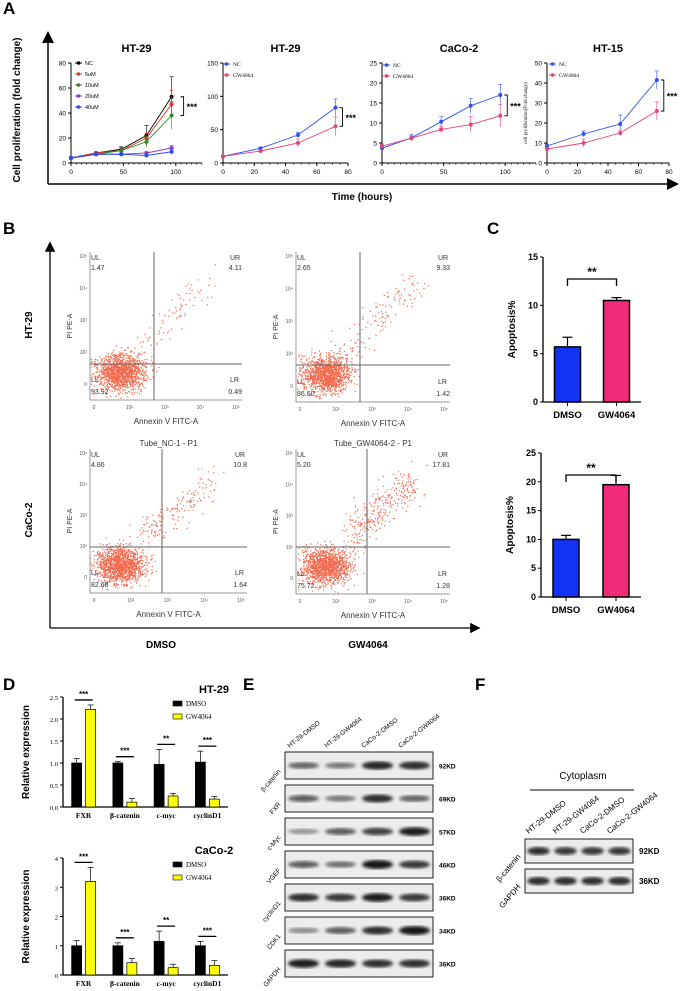  I want to click on x-tick-label: 0, so click(547, 172).